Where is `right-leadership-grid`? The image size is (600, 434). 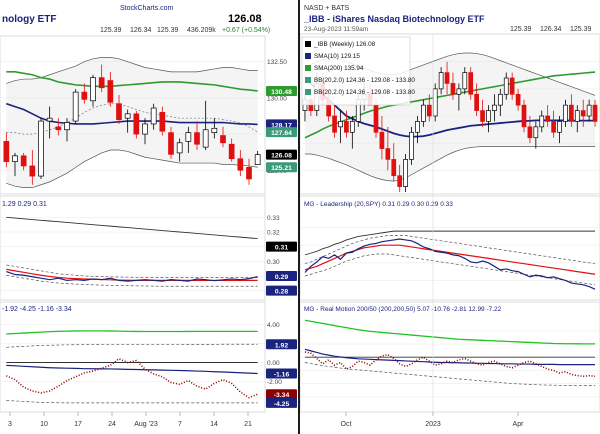 right-leadership-grid is located at coordinates (450, 254).